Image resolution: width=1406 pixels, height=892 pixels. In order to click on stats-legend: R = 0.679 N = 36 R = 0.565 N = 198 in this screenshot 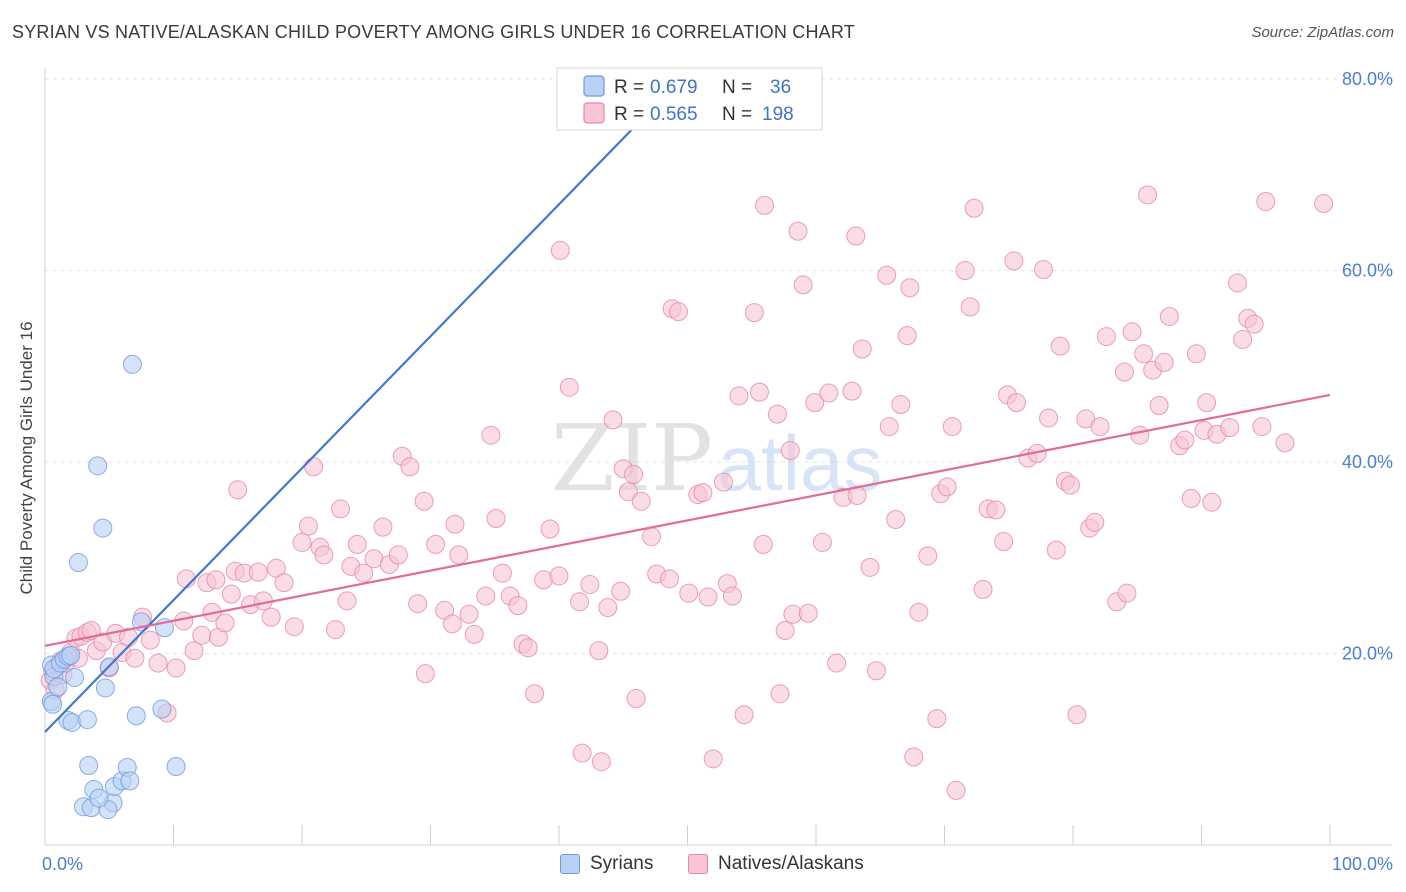, I will do `click(689, 99)`.